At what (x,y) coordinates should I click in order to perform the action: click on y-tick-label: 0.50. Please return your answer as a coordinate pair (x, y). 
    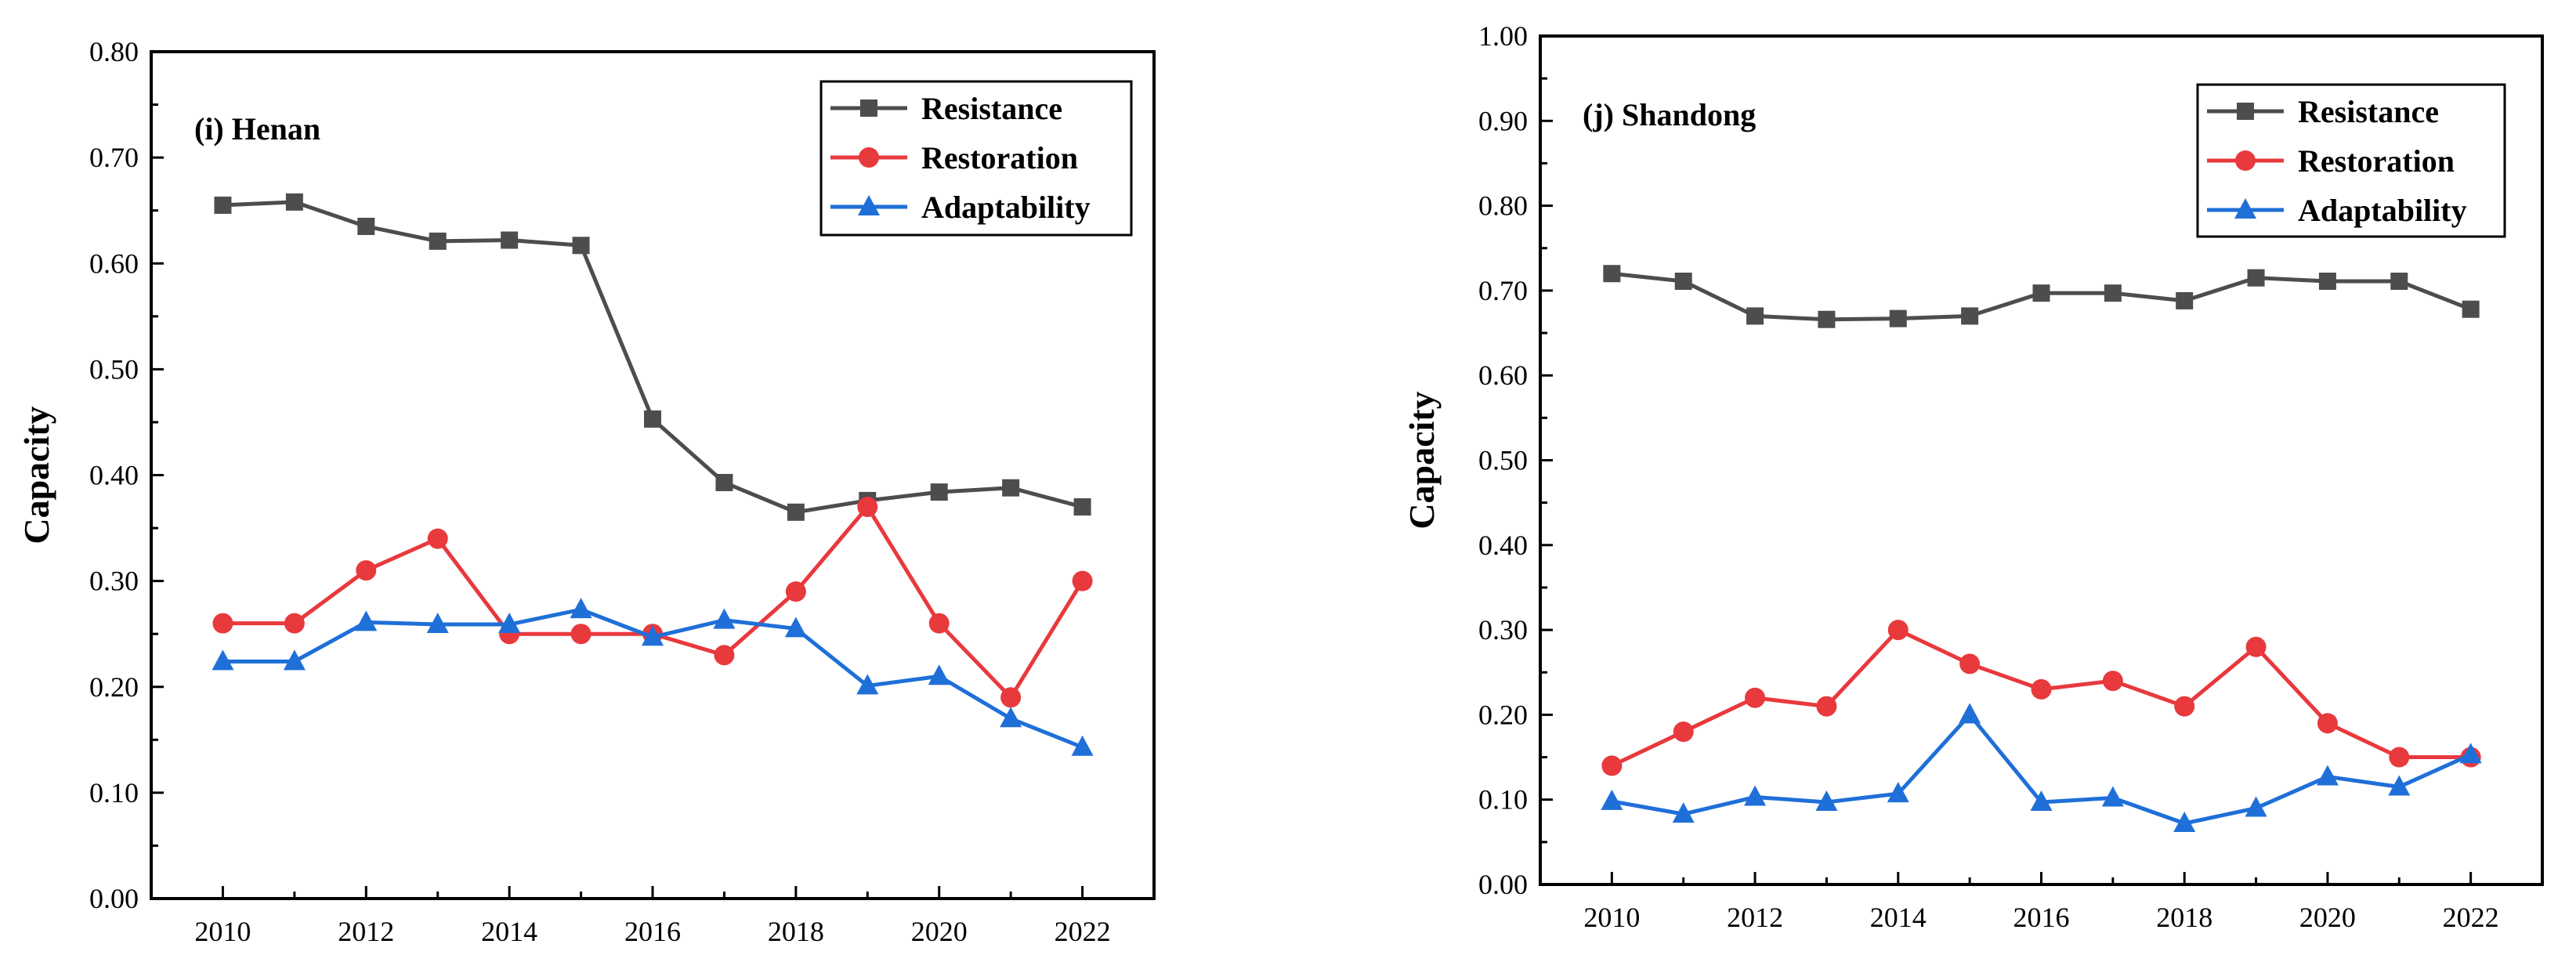
    Looking at the image, I should click on (114, 369).